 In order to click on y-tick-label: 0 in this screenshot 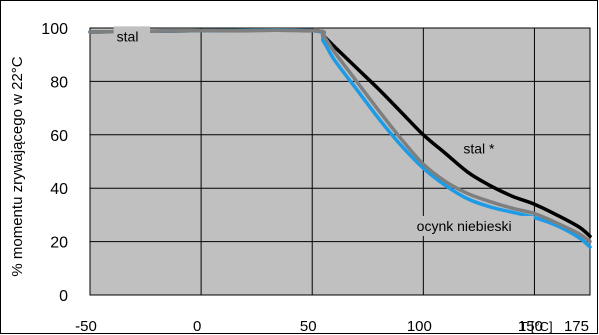, I will do `click(63, 296)`.